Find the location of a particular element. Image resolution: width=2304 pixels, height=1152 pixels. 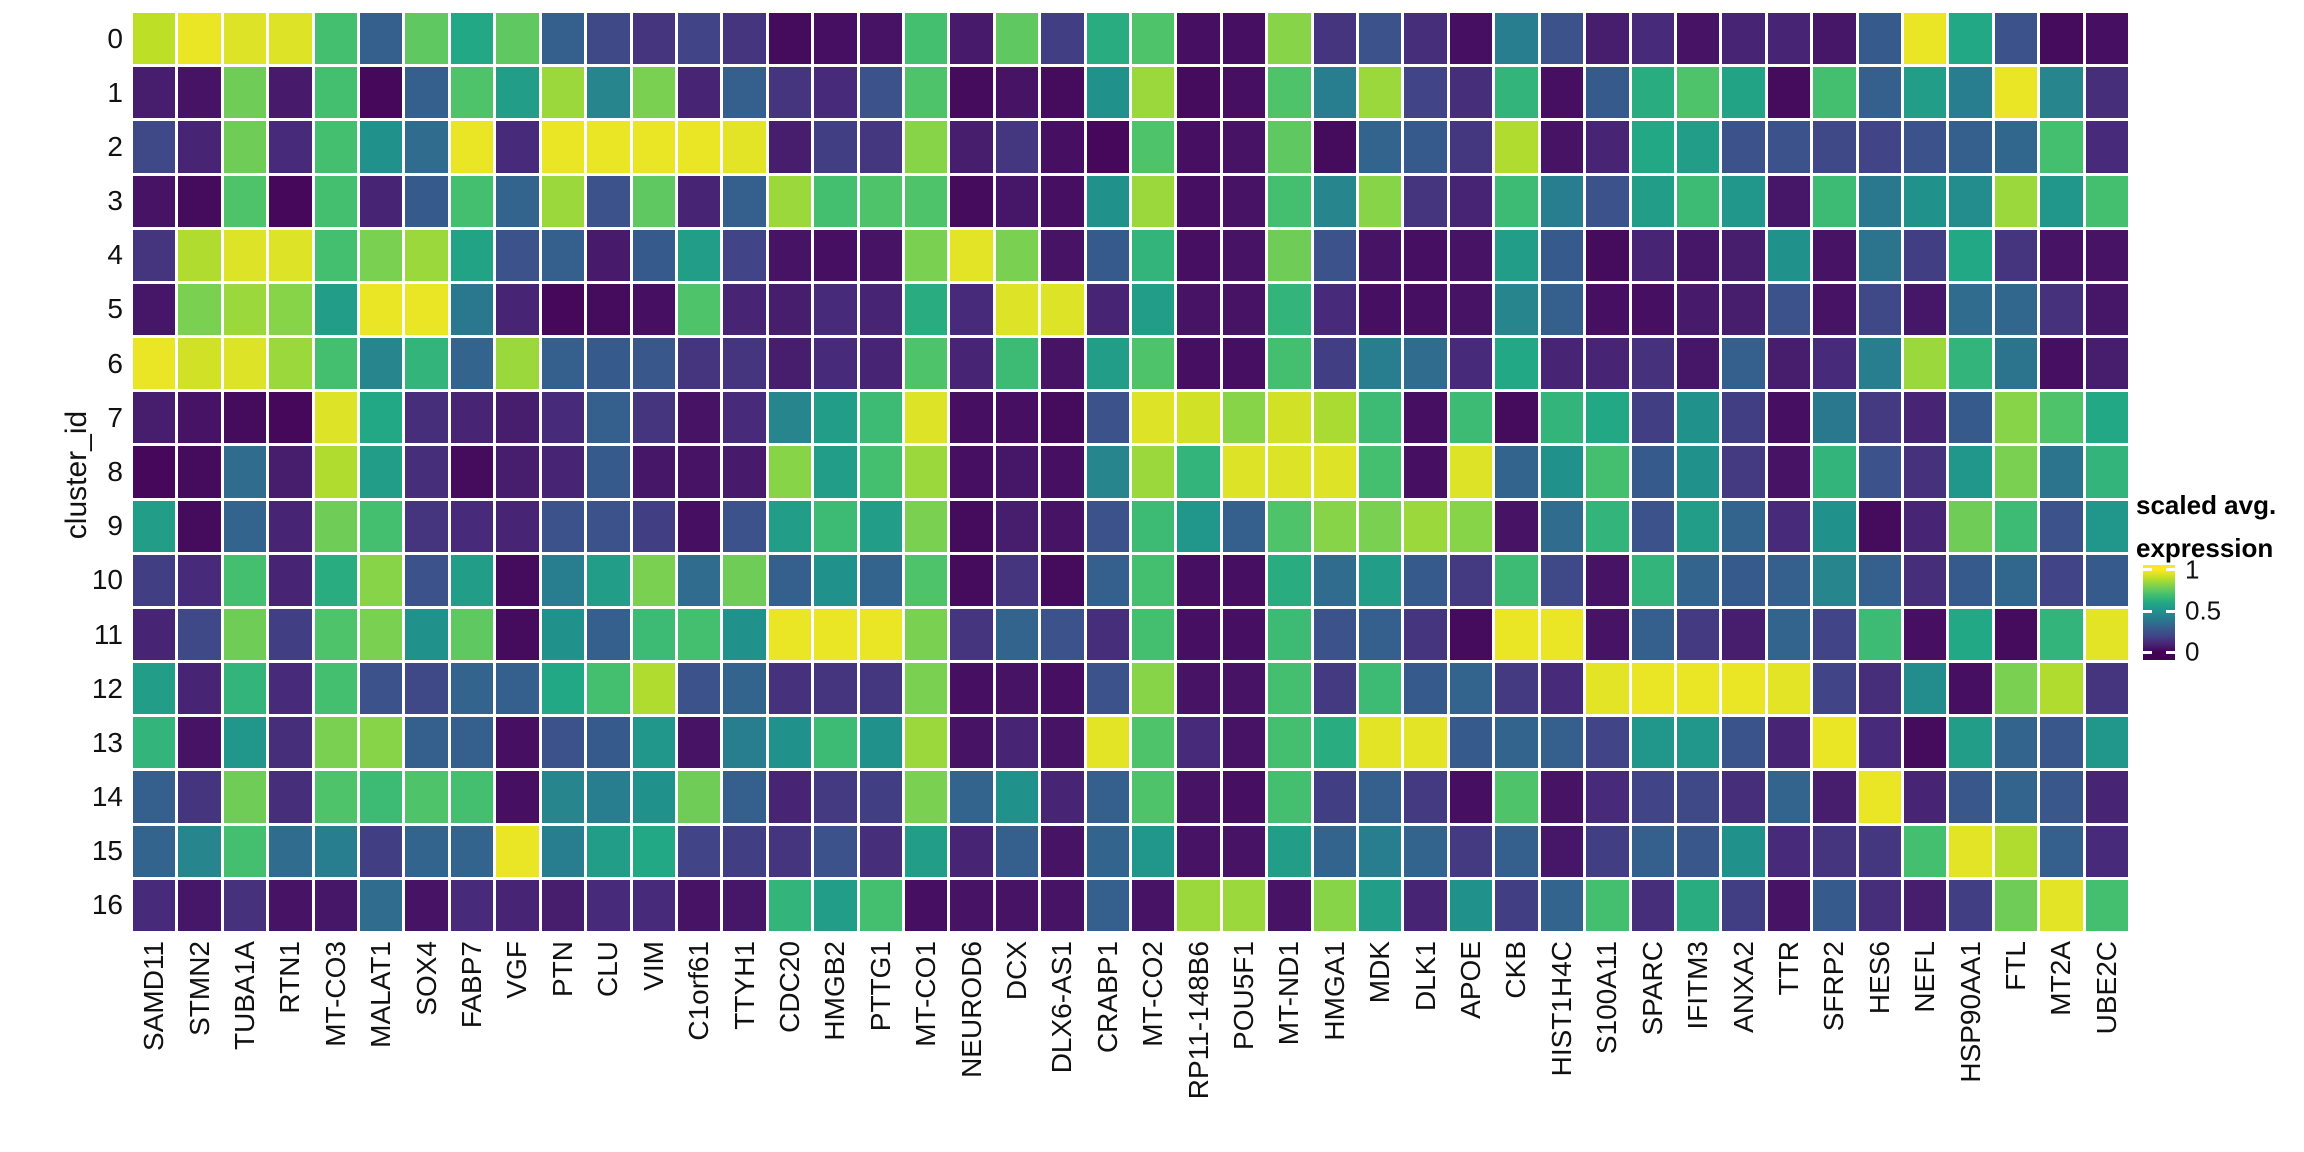

col-label: CDC20 is located at coordinates (789, 987).